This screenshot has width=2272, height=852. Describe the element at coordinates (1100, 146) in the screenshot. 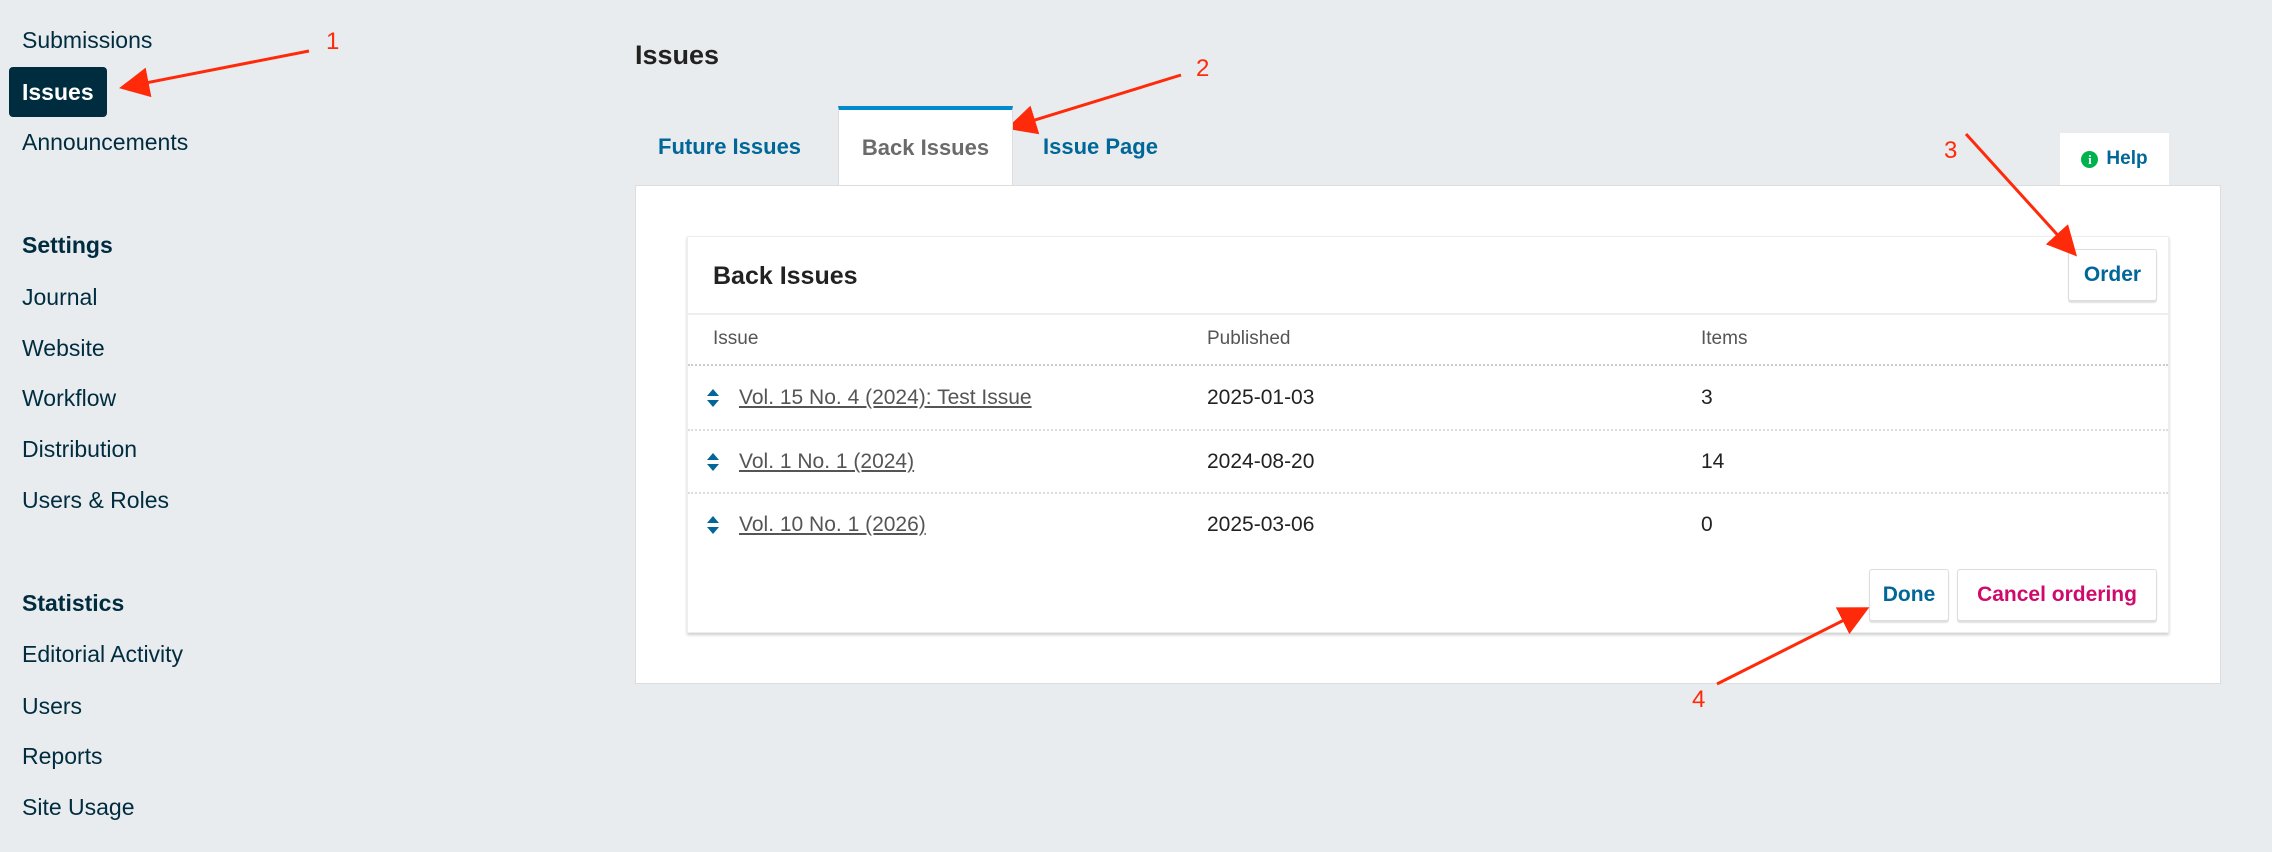

I see `tab-issue-page: Issue Page` at that location.